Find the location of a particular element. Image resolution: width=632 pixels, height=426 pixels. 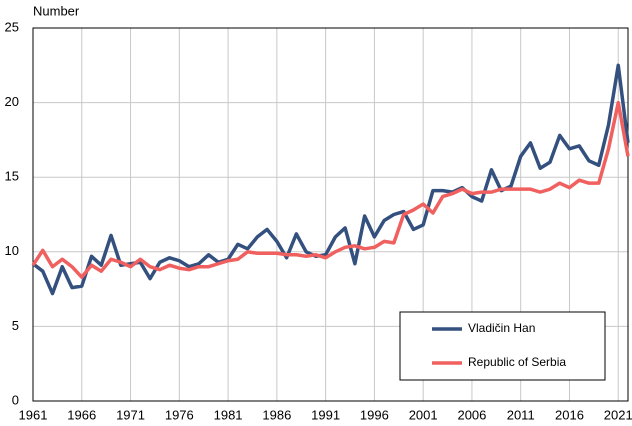

y-tick-label: 15 is located at coordinates (12, 176).